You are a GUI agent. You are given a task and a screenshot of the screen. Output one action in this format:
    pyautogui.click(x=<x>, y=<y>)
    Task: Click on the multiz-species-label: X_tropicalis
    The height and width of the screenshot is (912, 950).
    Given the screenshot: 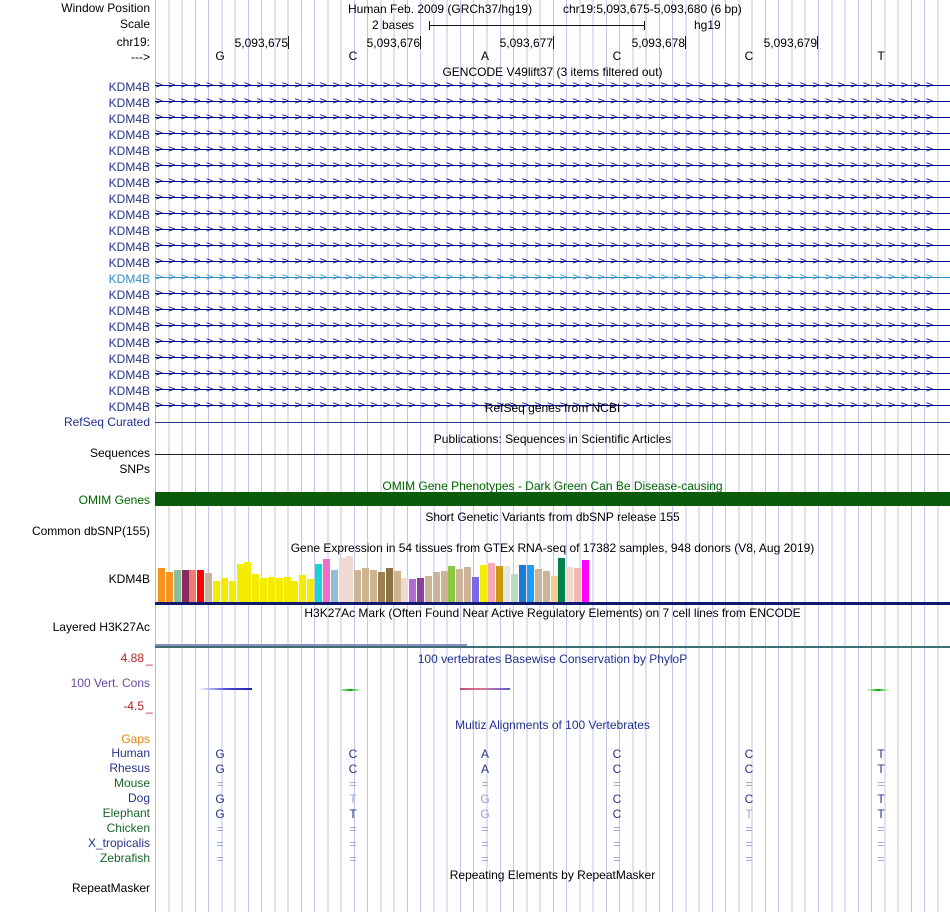 What is the action you would take?
    pyautogui.click(x=118, y=843)
    